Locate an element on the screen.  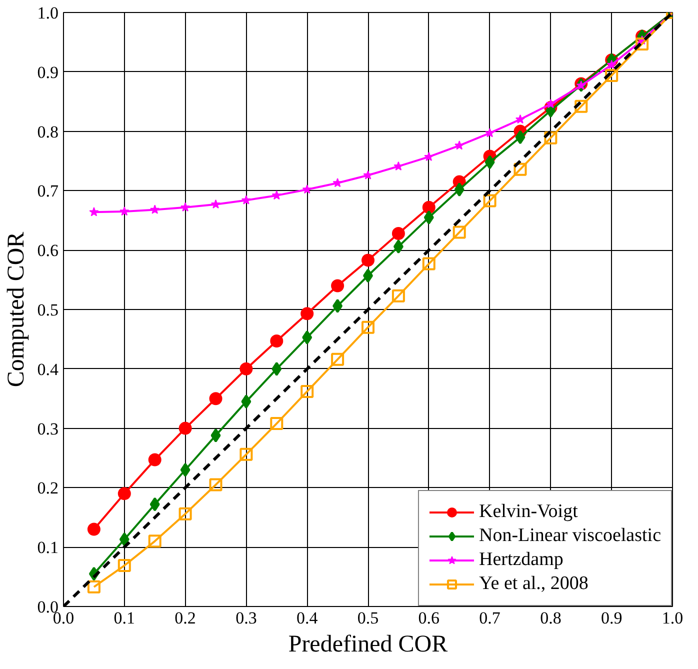
y-tick-label: 0.5 is located at coordinates (47, 310).